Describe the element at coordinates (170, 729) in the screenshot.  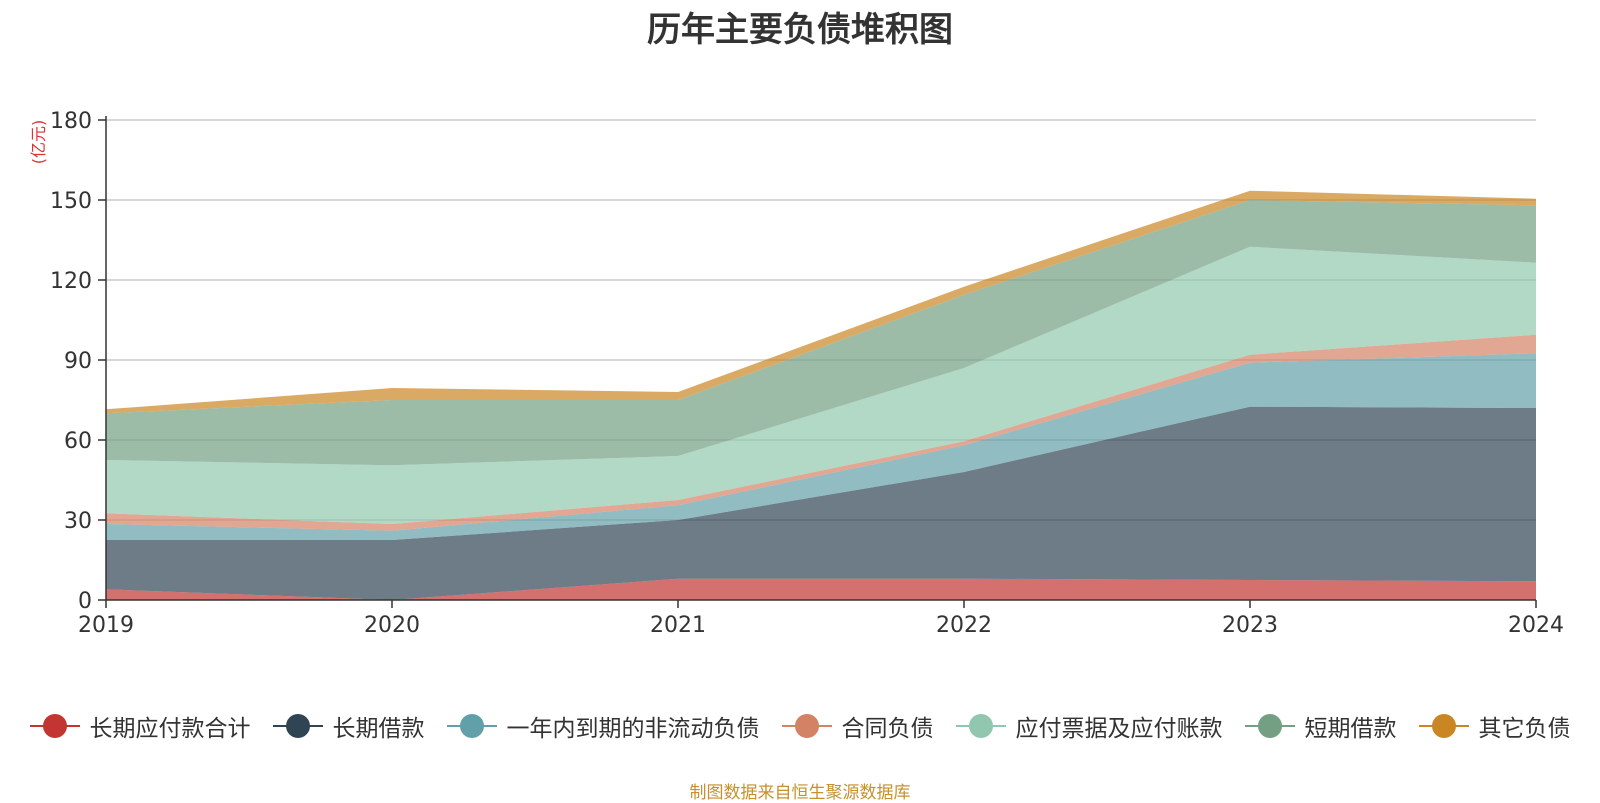
I see `legend-label: 长期应付款合计` at that location.